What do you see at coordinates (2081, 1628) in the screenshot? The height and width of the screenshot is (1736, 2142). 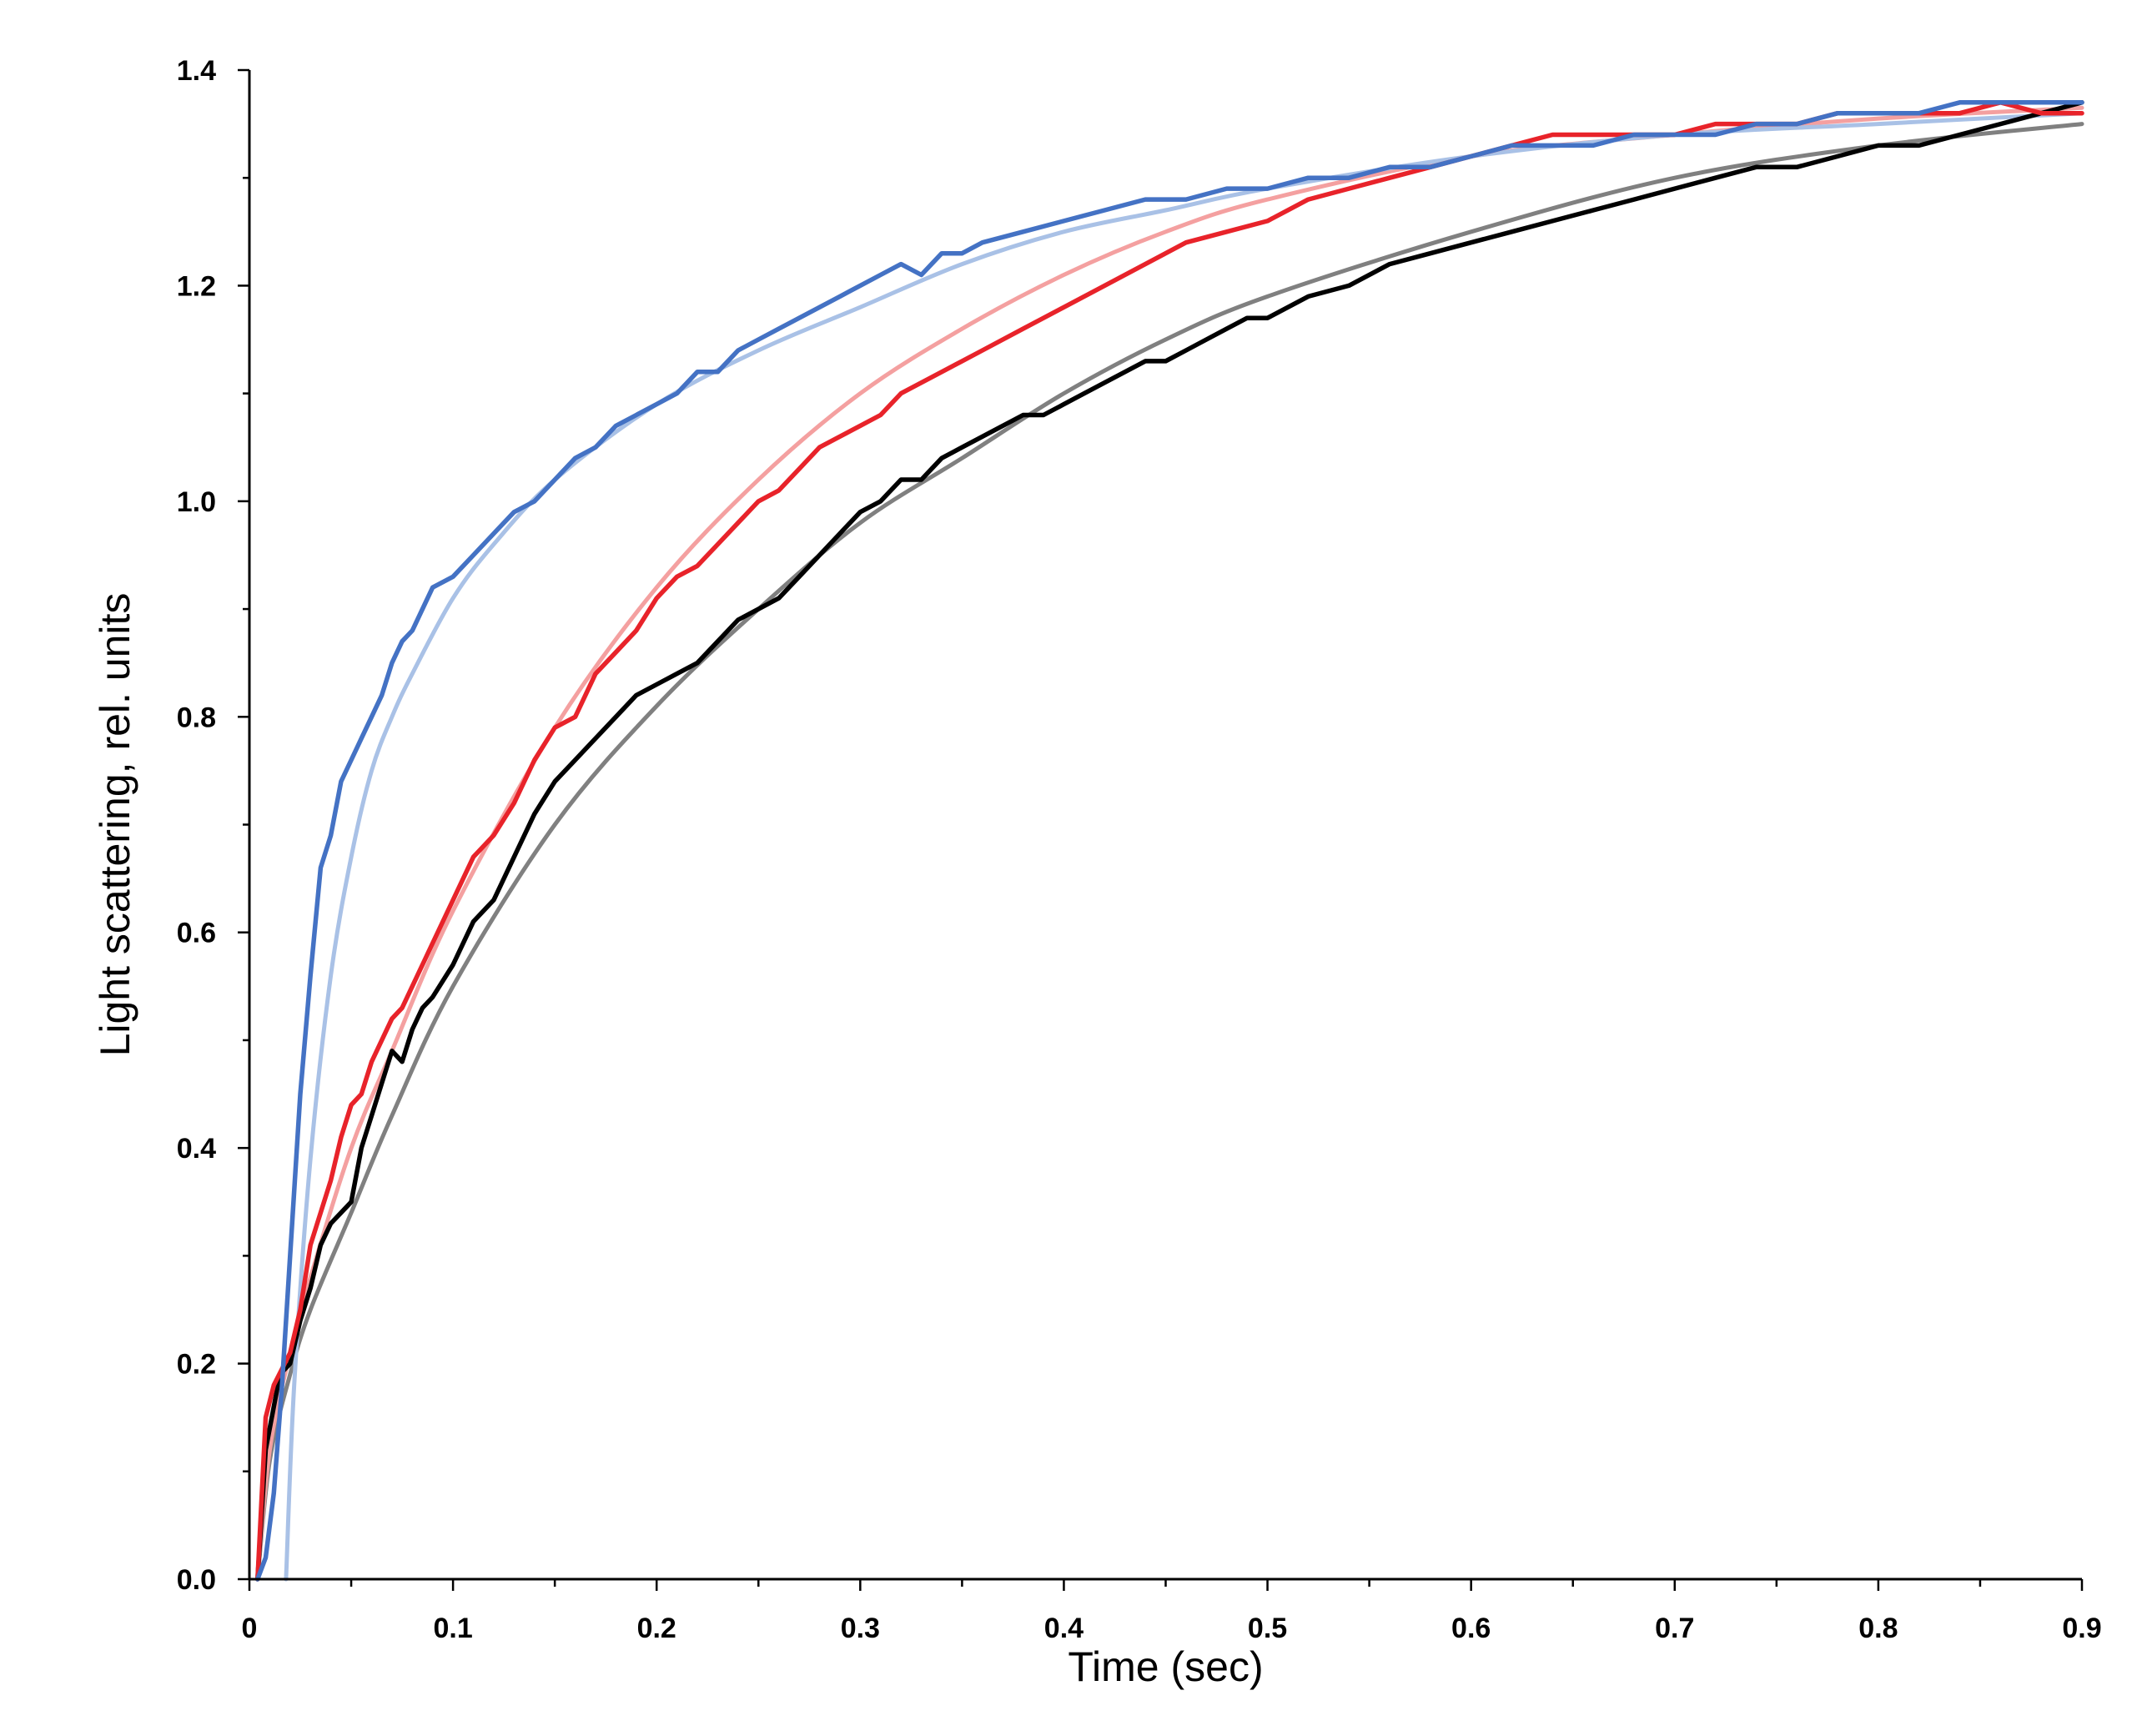 I see `x-tick-label: 0.9` at bounding box center [2081, 1628].